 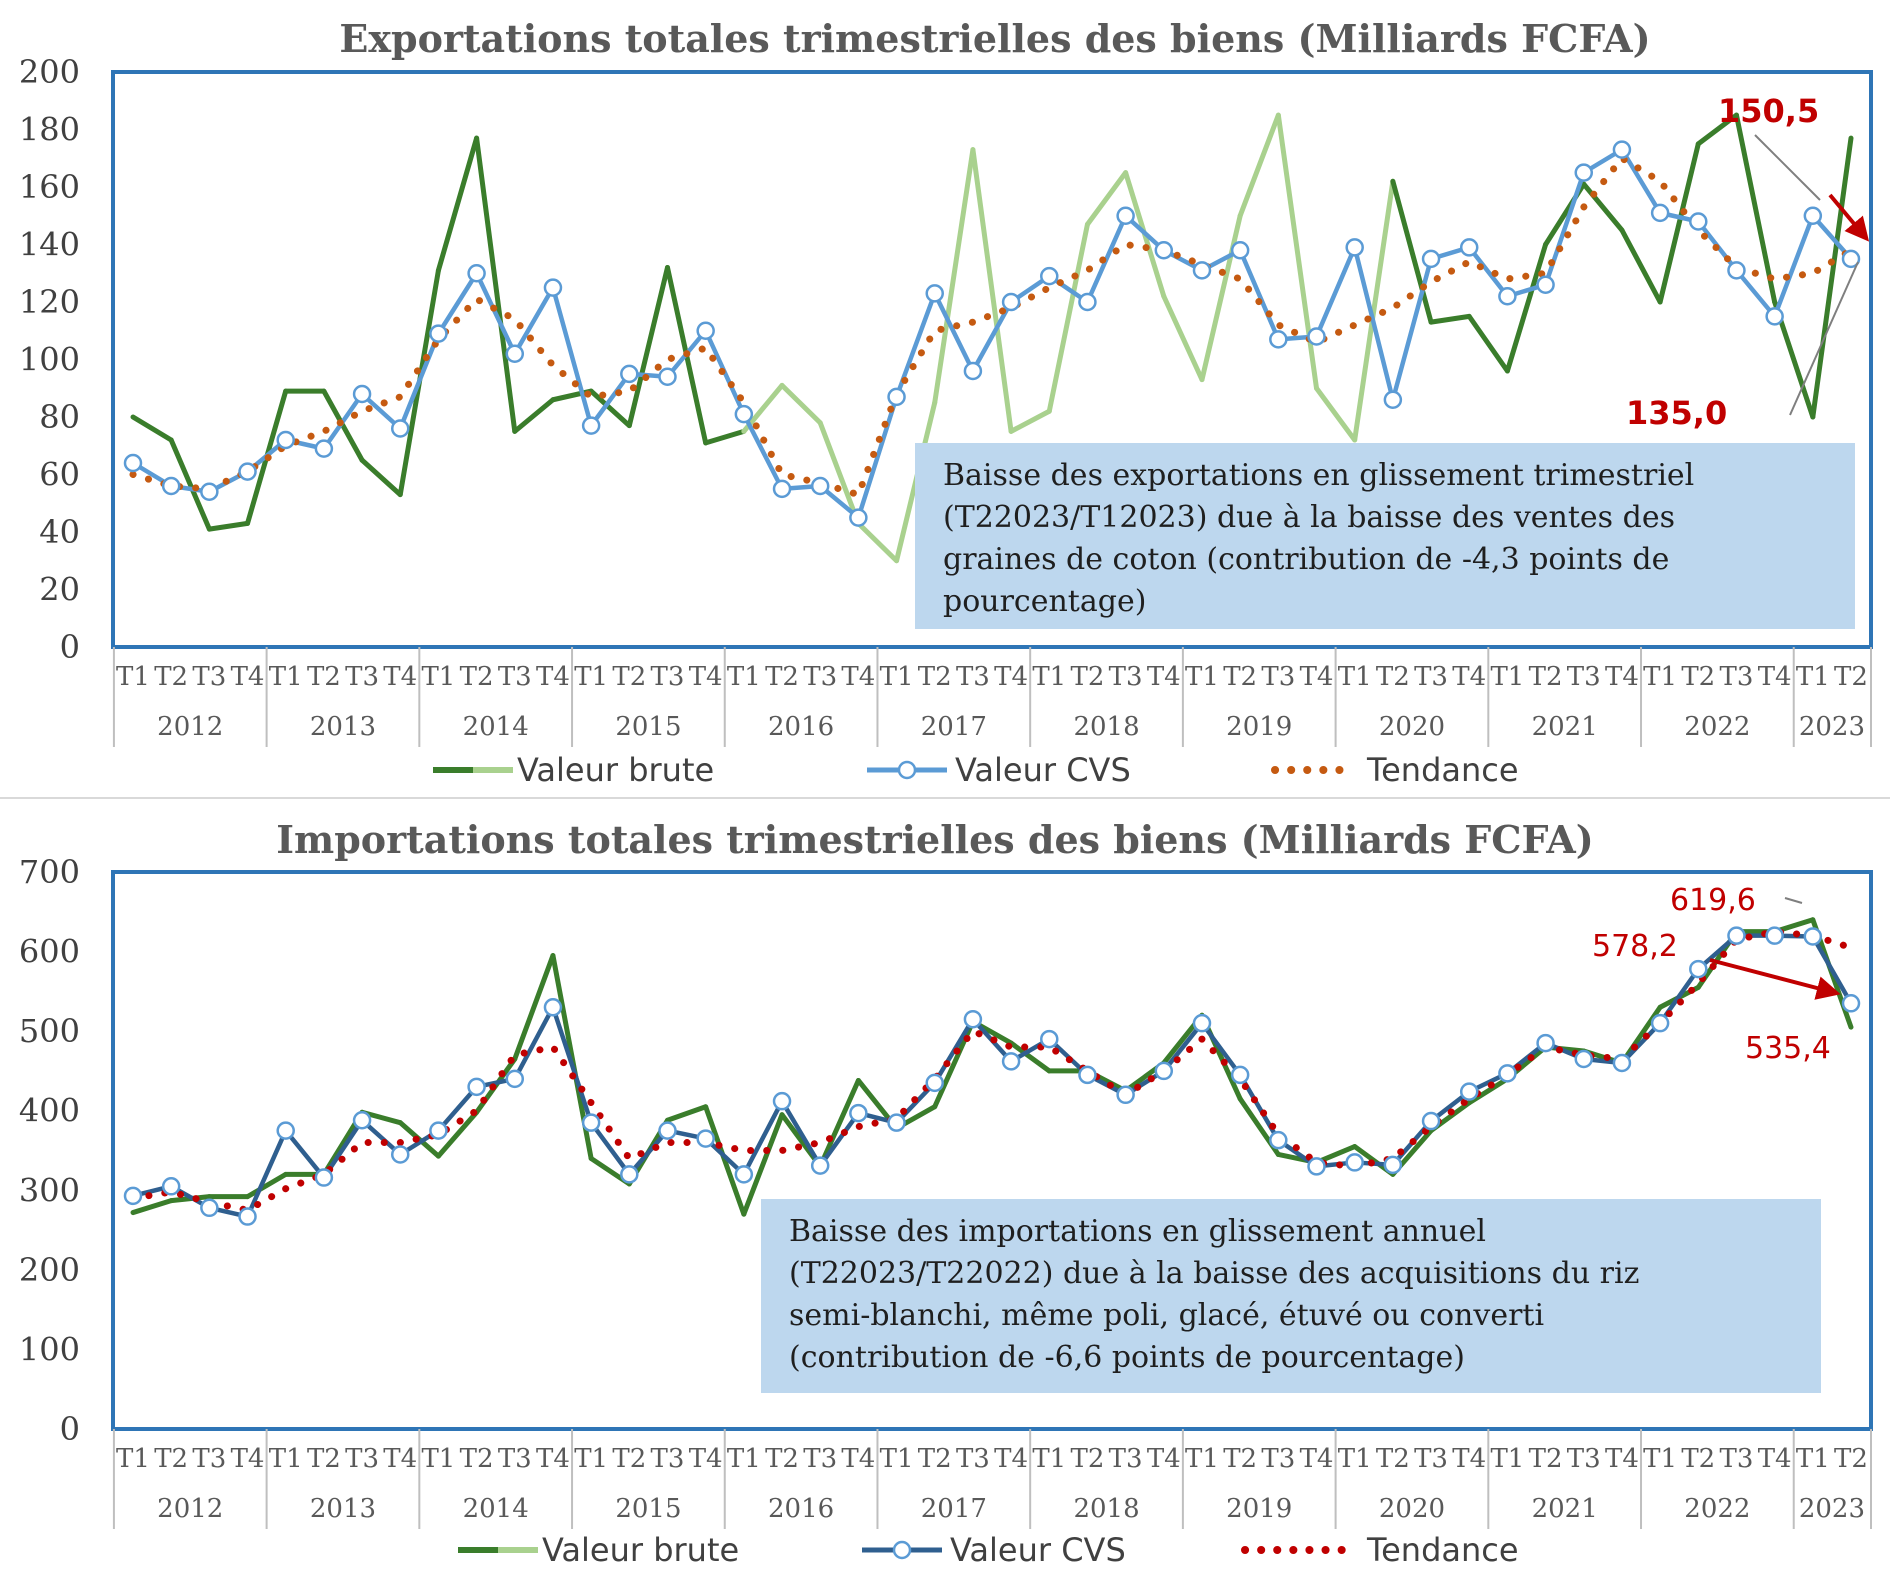 I want to click on x-tick-year: 2018, so click(x=1106, y=727).